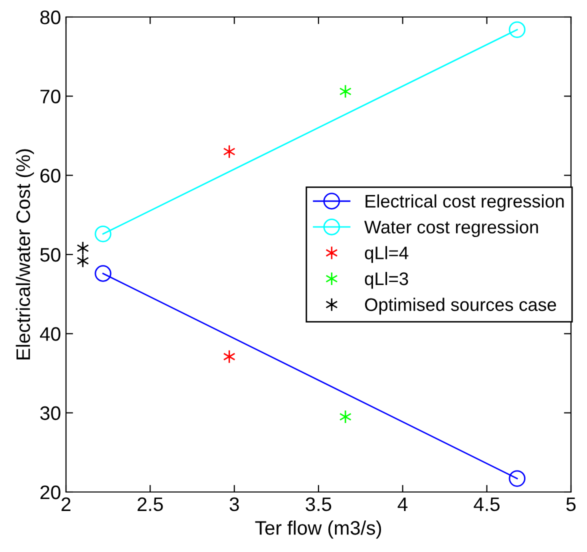 The width and height of the screenshot is (587, 552). What do you see at coordinates (50, 17) in the screenshot?
I see `y-tick-label: 80` at bounding box center [50, 17].